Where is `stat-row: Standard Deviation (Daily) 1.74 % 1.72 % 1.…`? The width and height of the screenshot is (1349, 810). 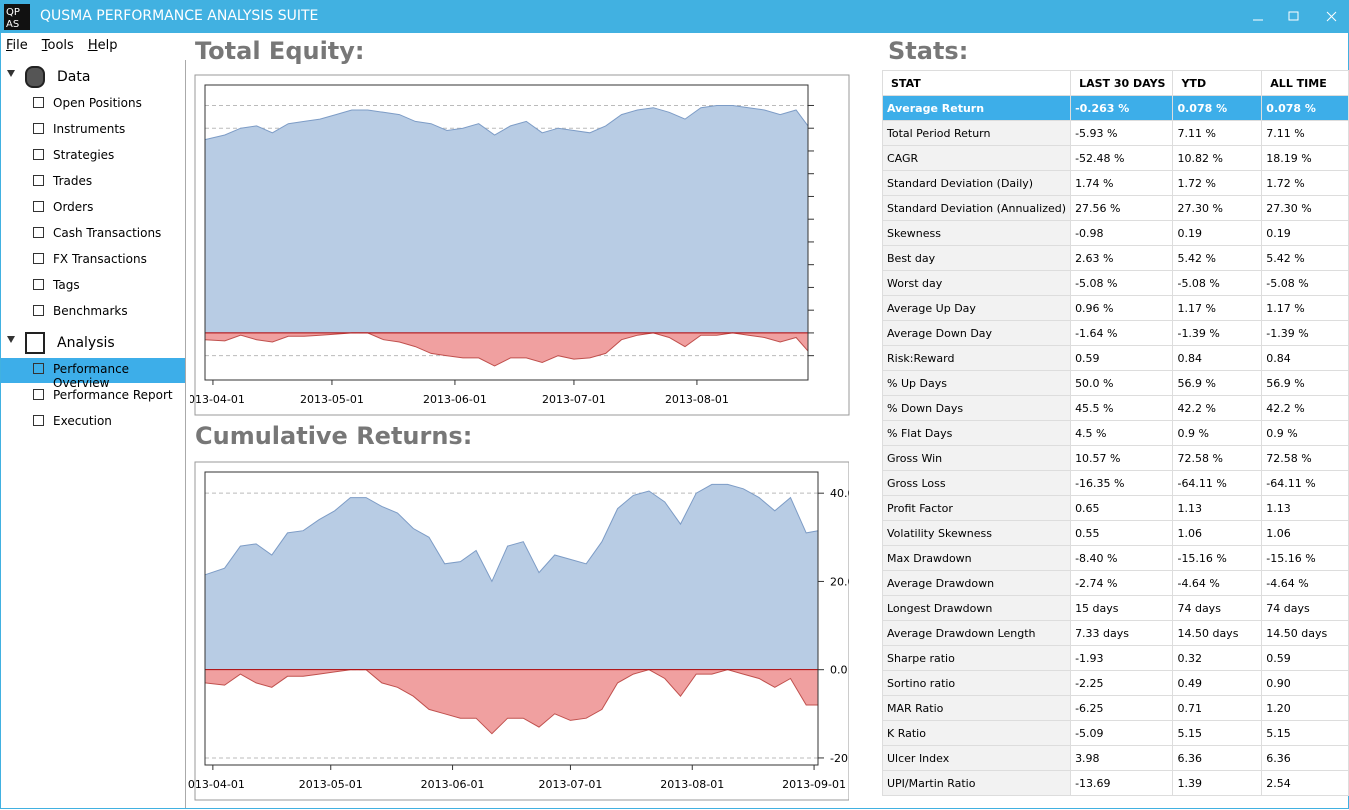 stat-row: Standard Deviation (Daily) 1.74 % 1.72 % 1.… is located at coordinates (1115, 183).